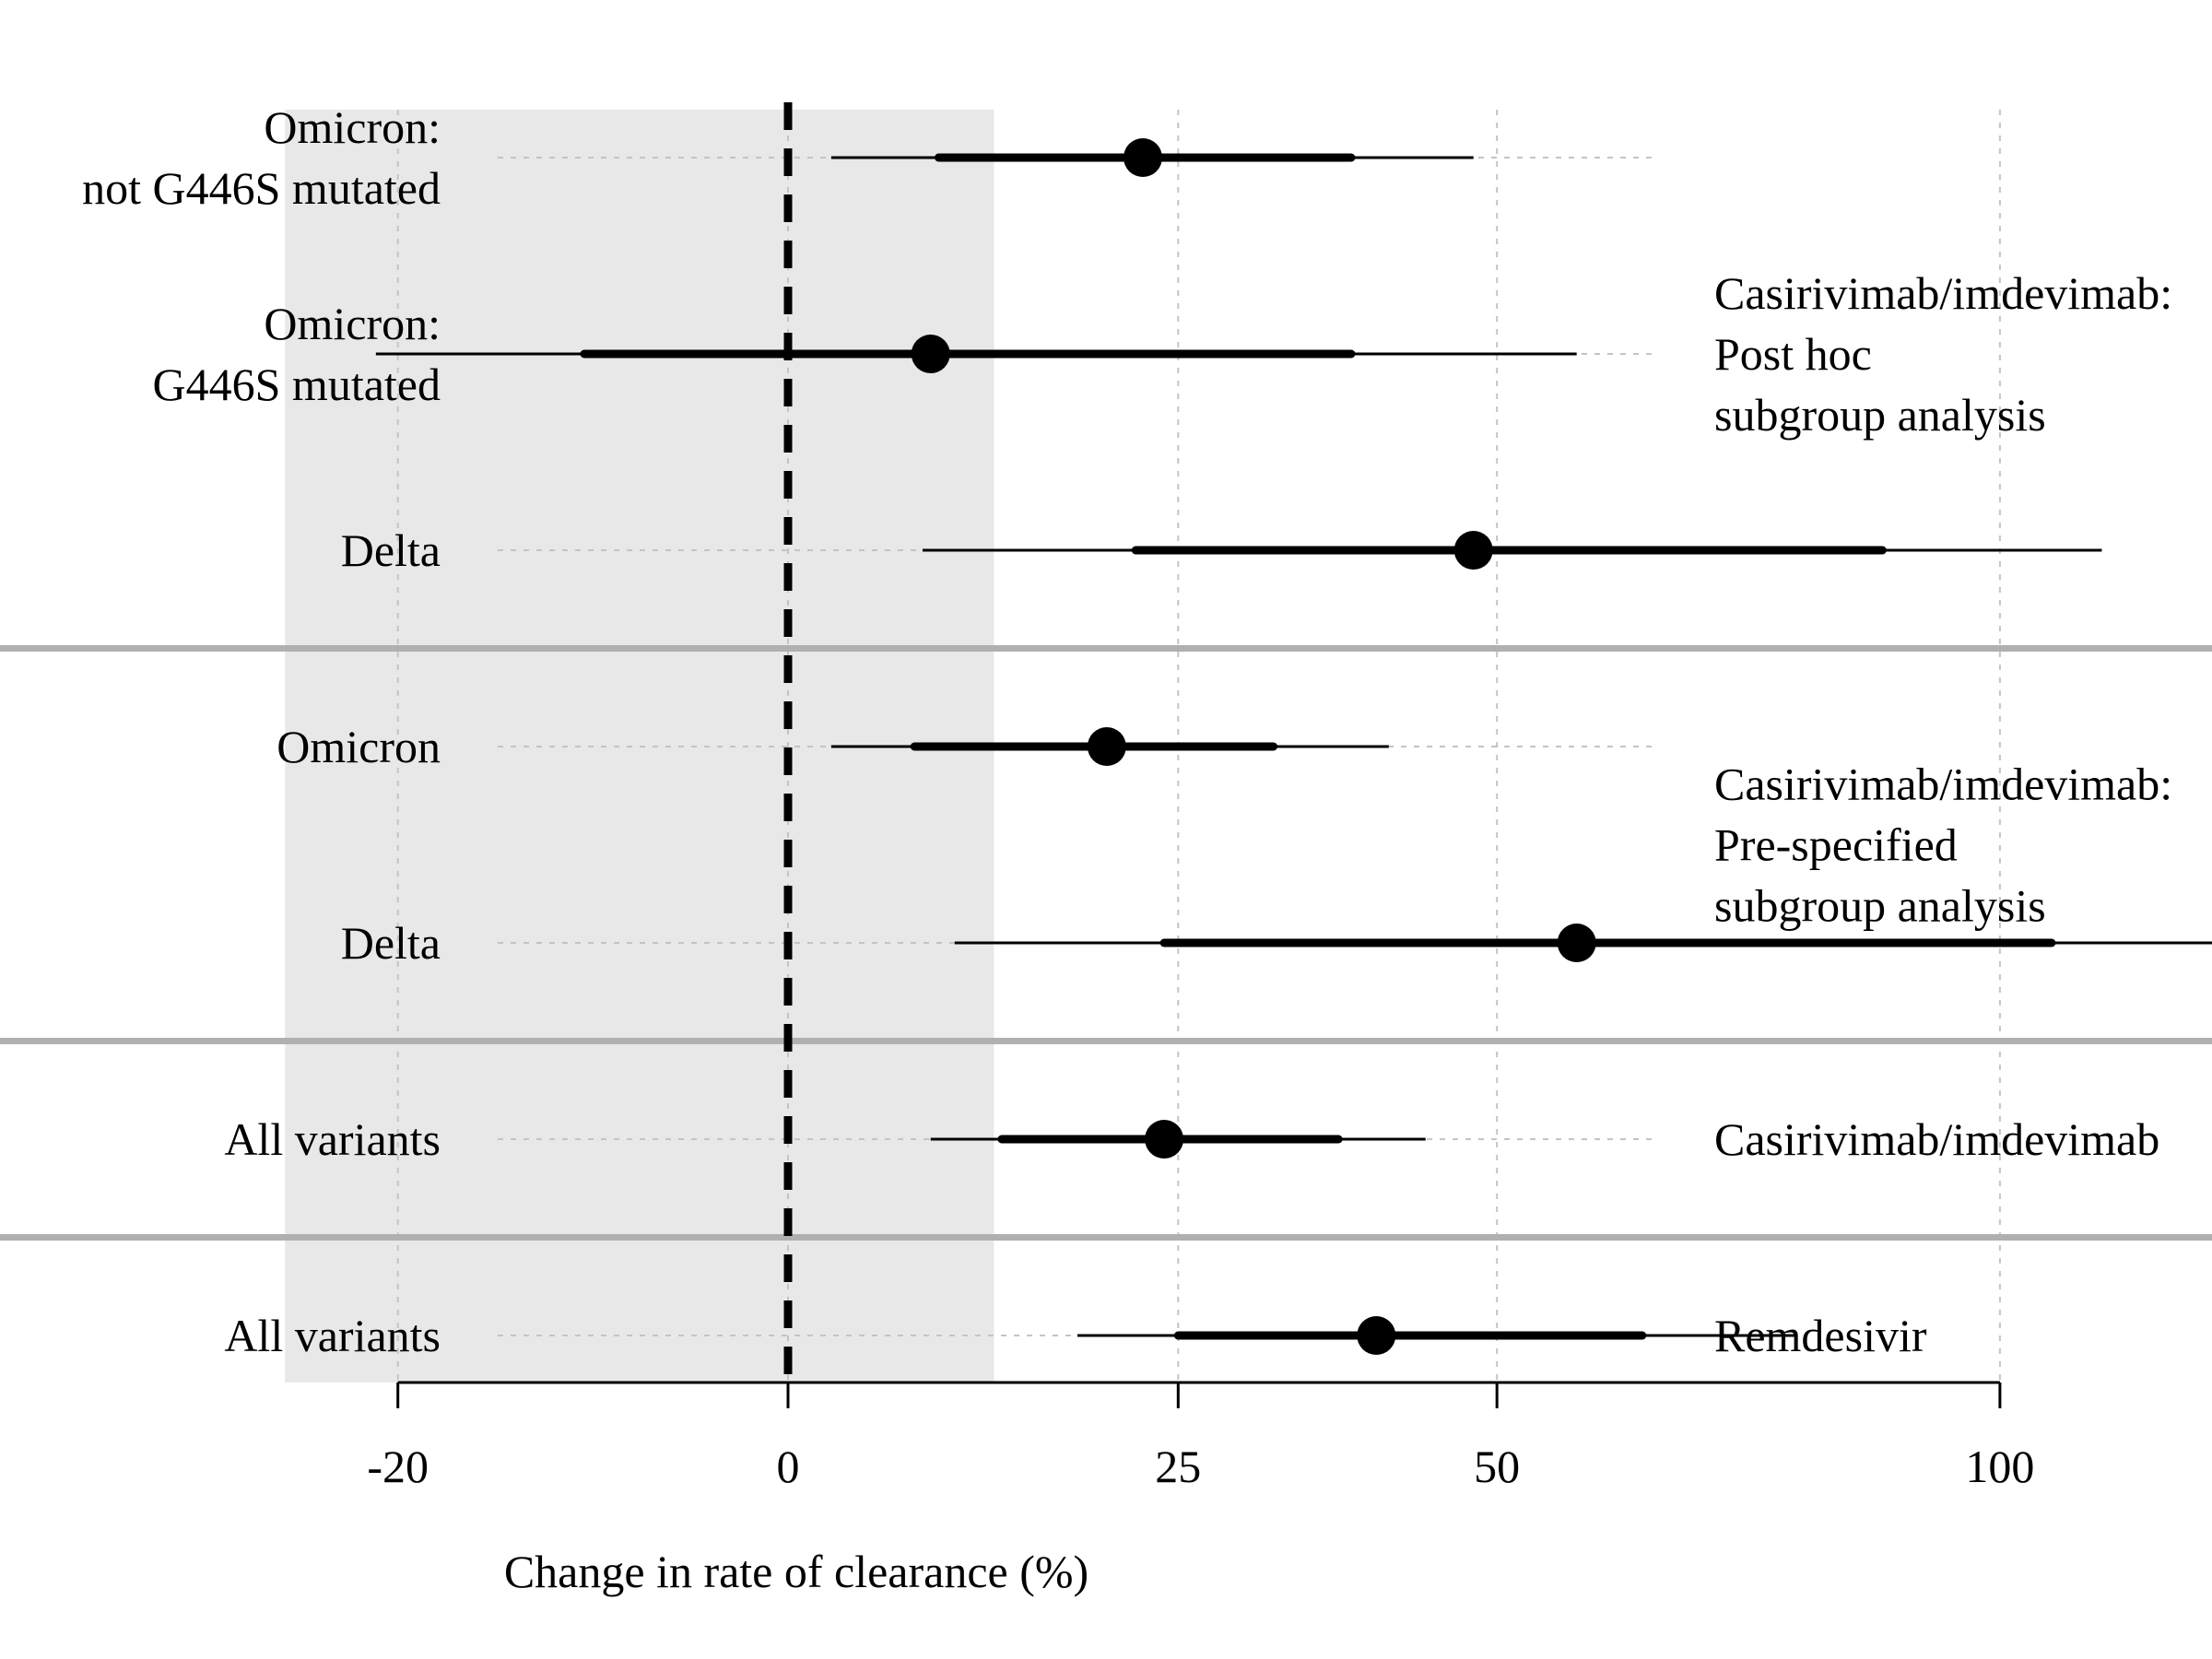 Image resolution: width=2212 pixels, height=1659 pixels. Describe the element at coordinates (788, 1466) in the screenshot. I see `x-tick-label: 0` at that location.